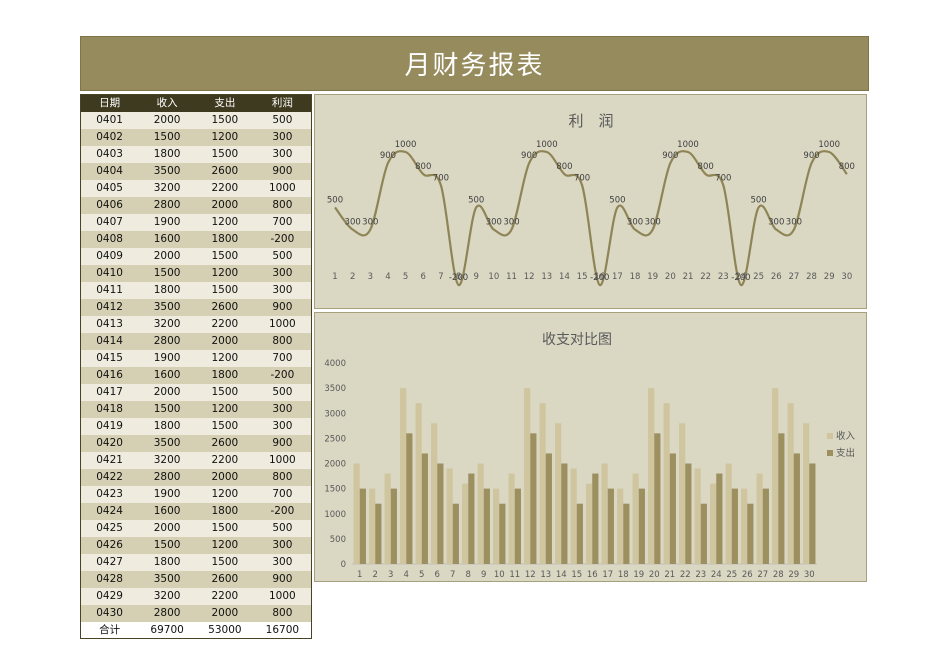  What do you see at coordinates (474, 66) in the screenshot?
I see `report-title: 月财务报表` at bounding box center [474, 66].